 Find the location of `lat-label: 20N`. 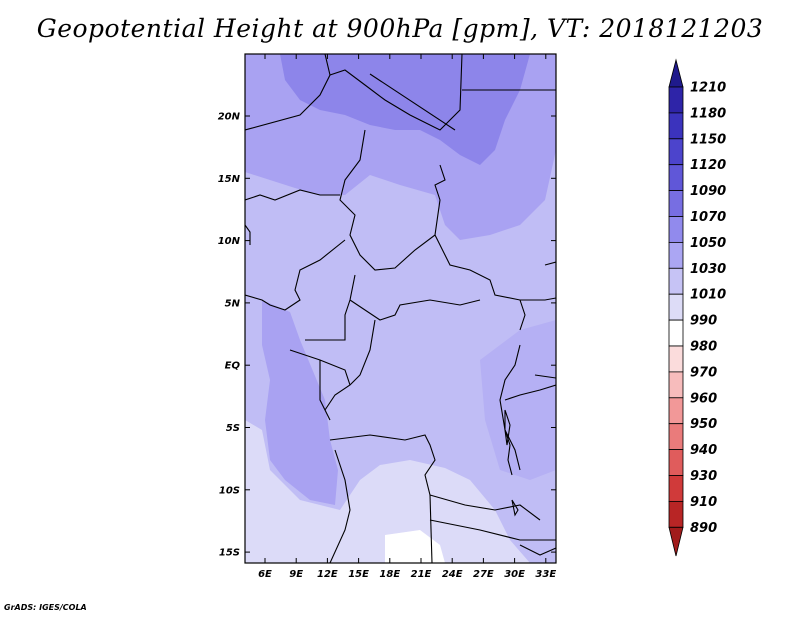

lat-label: 20N is located at coordinates (229, 117).